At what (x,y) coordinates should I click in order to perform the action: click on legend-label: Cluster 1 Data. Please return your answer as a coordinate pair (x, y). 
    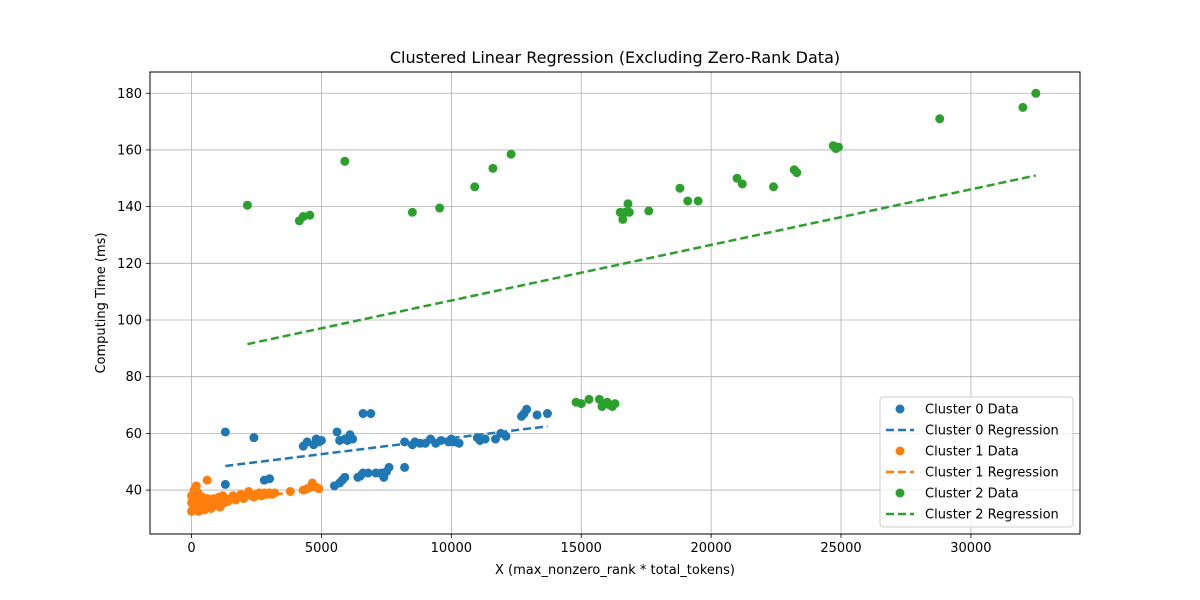
    Looking at the image, I should click on (972, 452).